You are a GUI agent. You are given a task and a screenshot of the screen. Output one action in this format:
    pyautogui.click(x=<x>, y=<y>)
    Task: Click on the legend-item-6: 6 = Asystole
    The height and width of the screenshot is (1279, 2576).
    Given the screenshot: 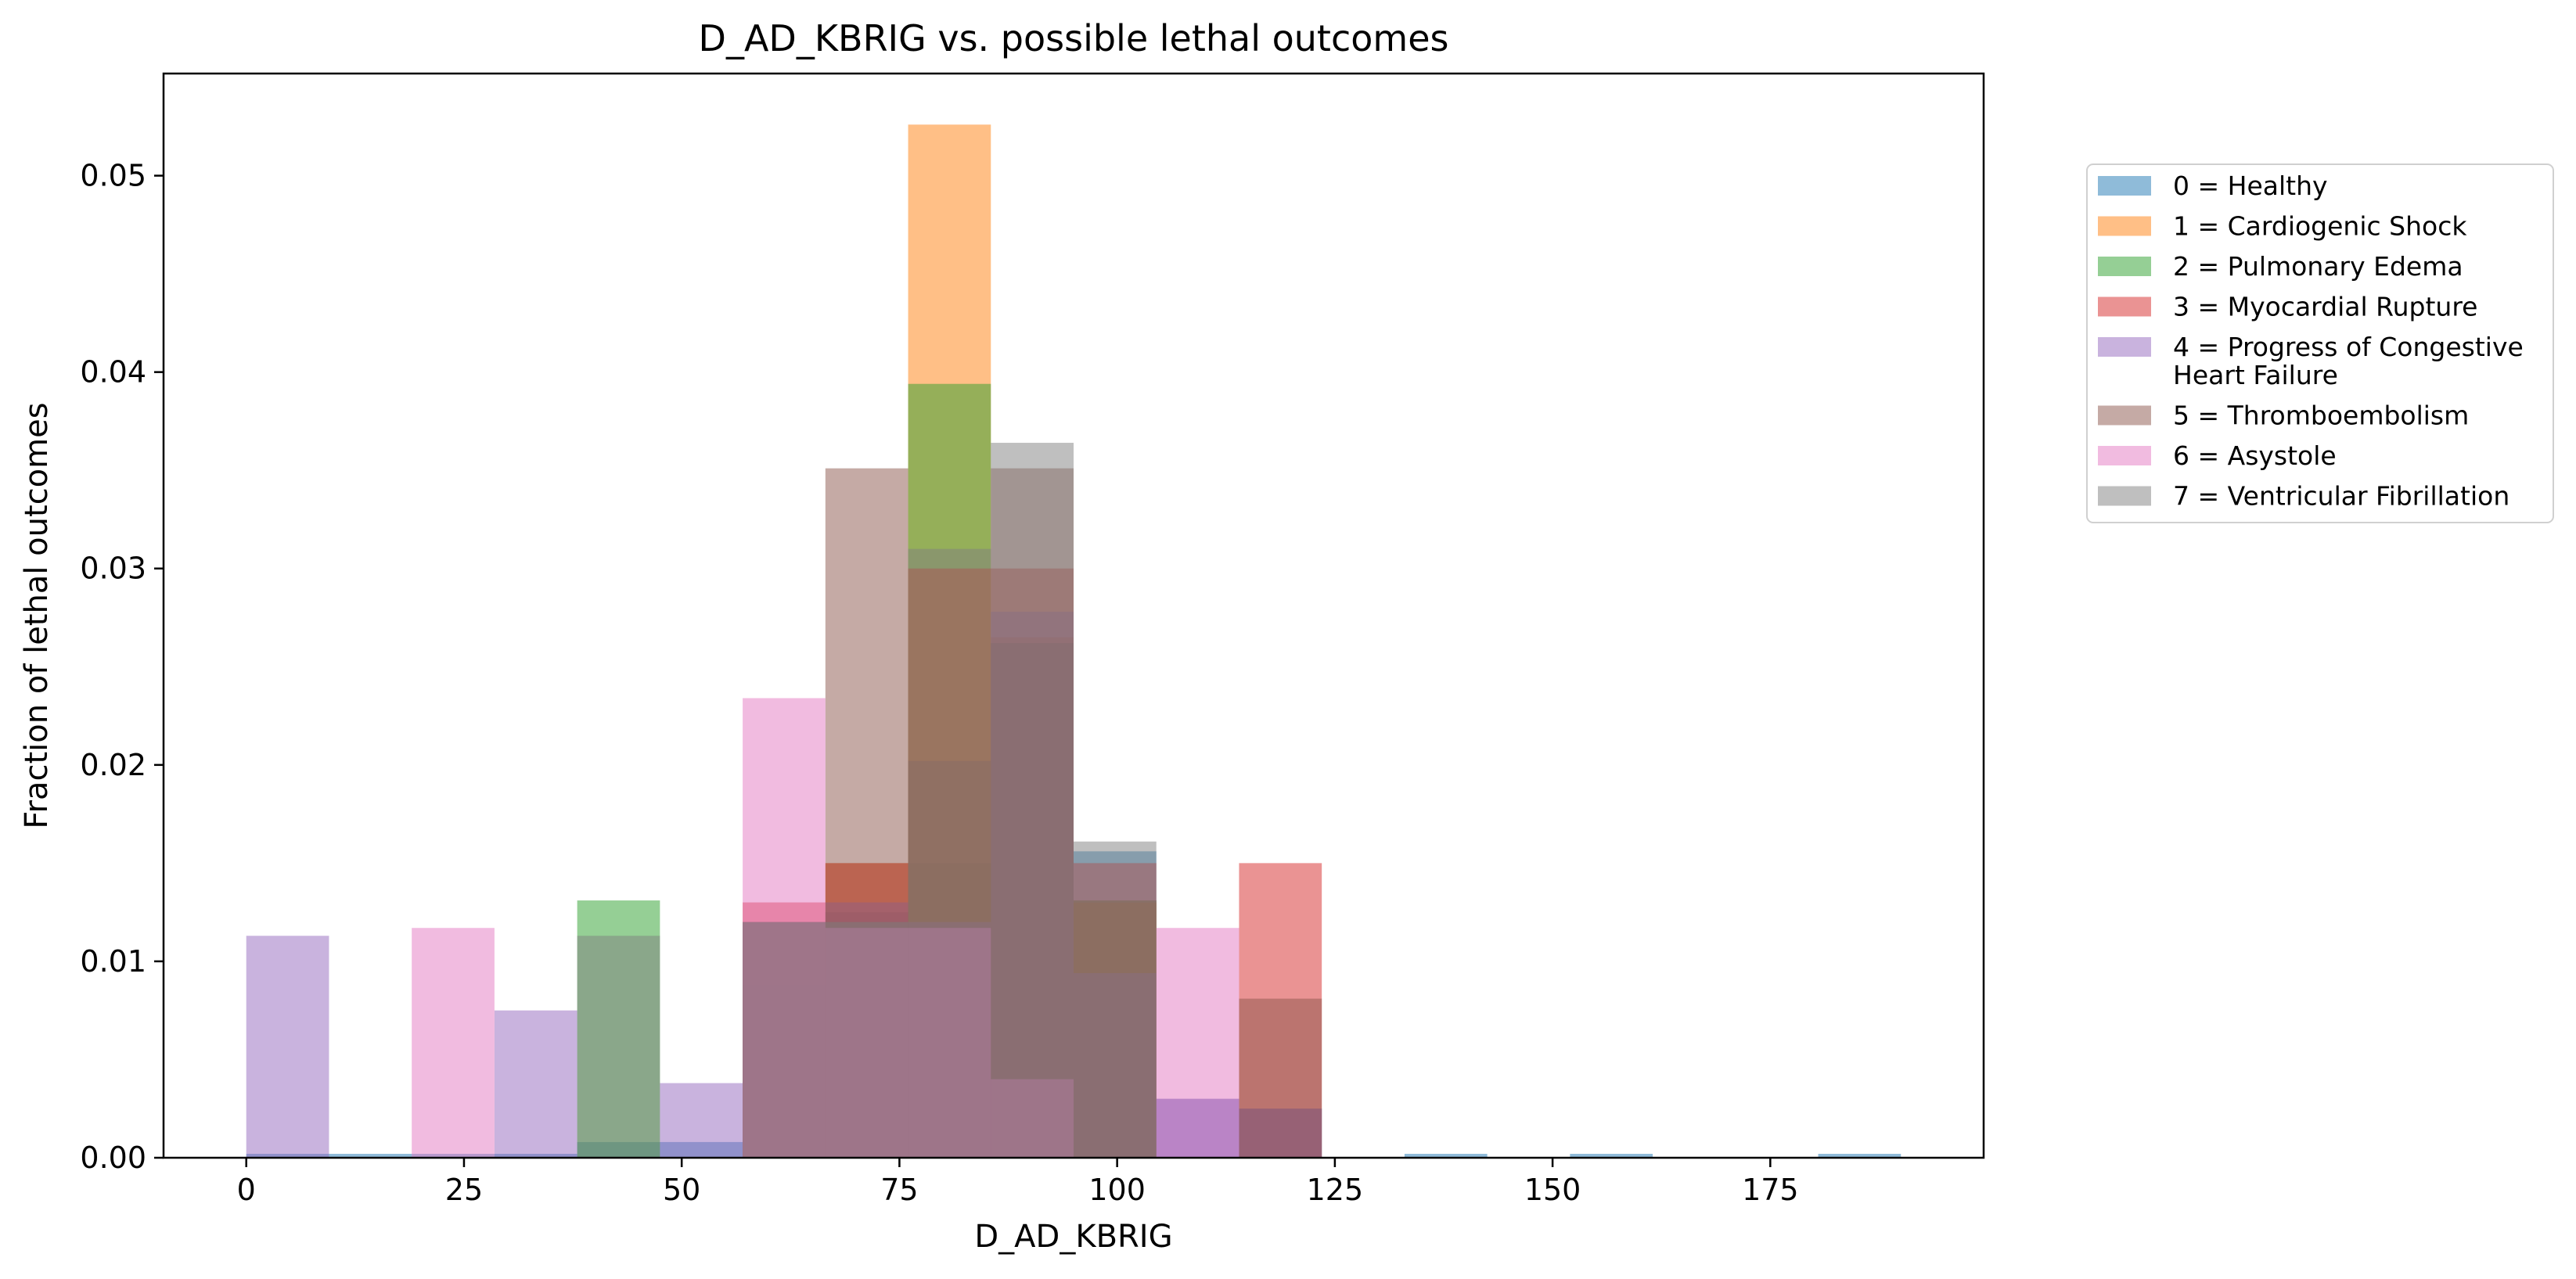 What is the action you would take?
    pyautogui.click(x=2217, y=455)
    